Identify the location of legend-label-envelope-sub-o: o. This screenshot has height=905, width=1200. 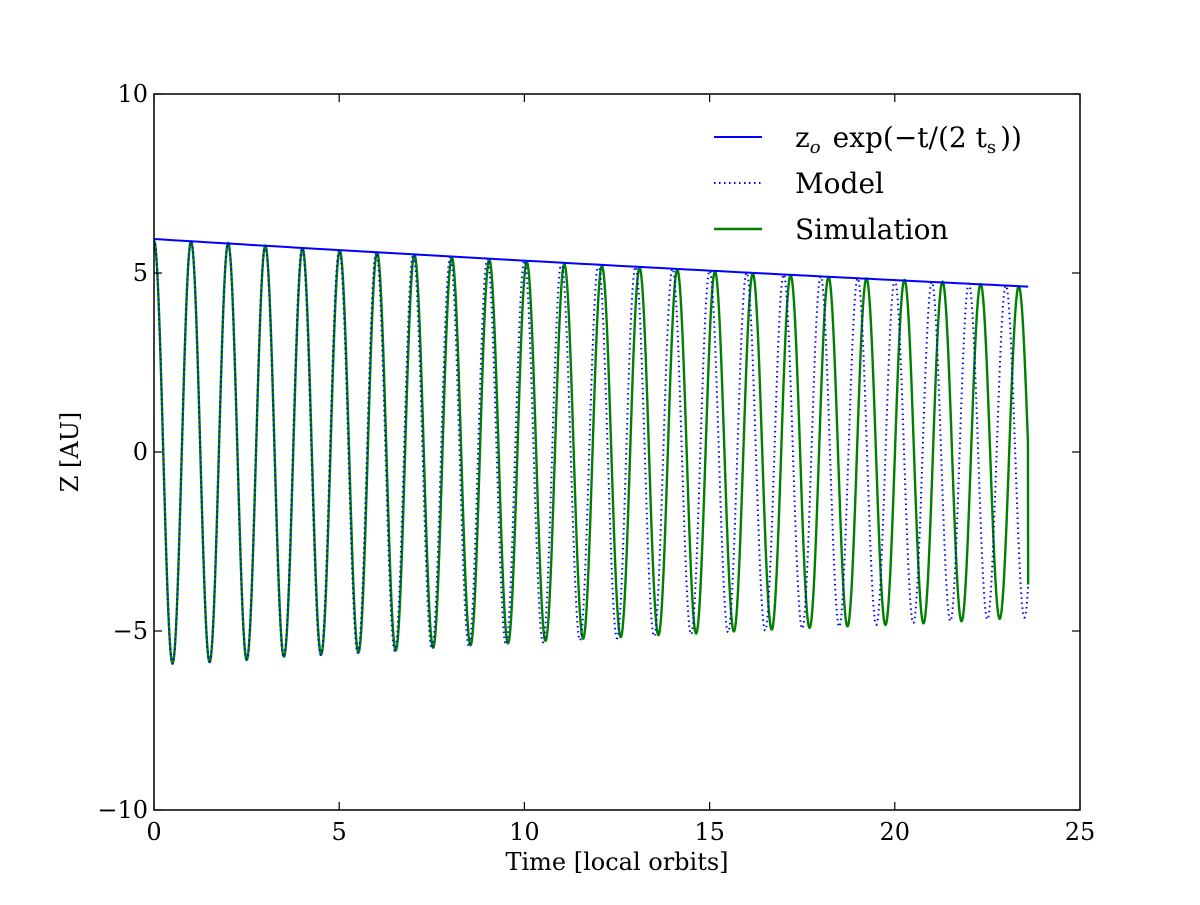
(815, 147).